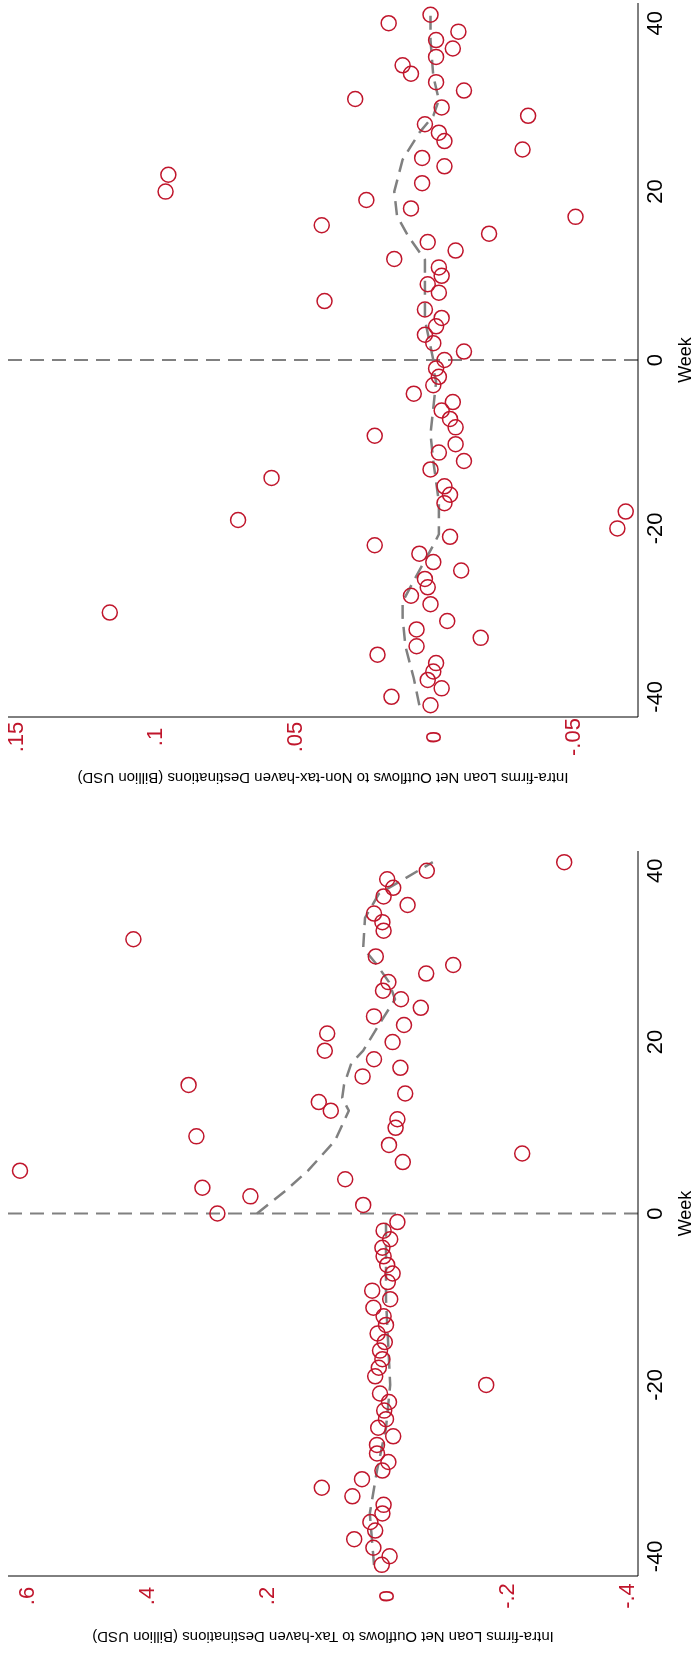 This screenshot has width=696, height=1657. Describe the element at coordinates (266, 1596) in the screenshot. I see `x-tick-label: .2` at that location.